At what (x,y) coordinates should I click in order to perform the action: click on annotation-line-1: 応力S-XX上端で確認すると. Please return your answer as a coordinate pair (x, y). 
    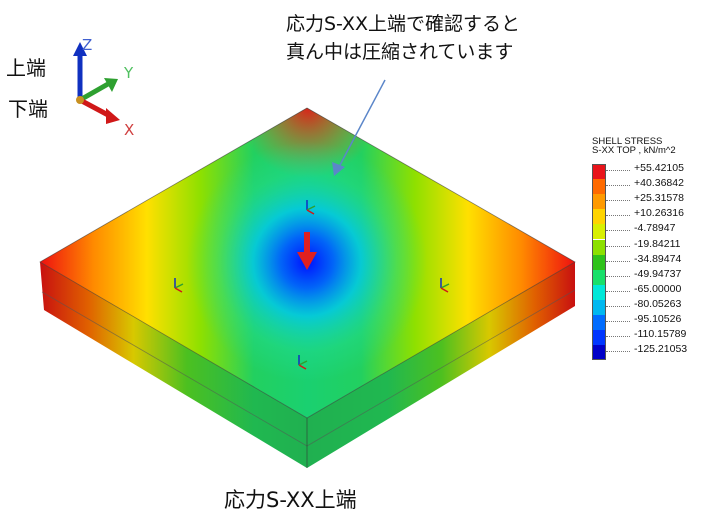
    Looking at the image, I should click on (403, 24).